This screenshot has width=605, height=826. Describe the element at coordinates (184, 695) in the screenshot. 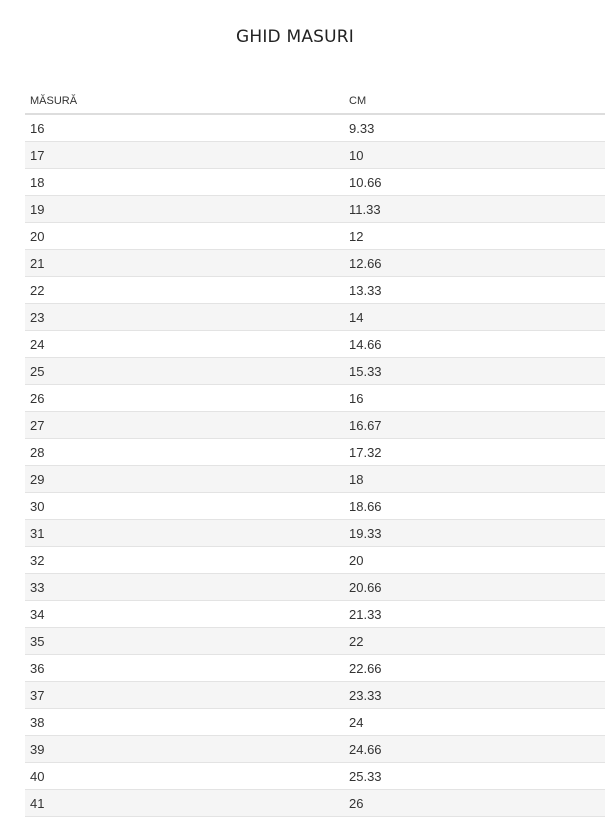

I see `size-cell: 37` at that location.